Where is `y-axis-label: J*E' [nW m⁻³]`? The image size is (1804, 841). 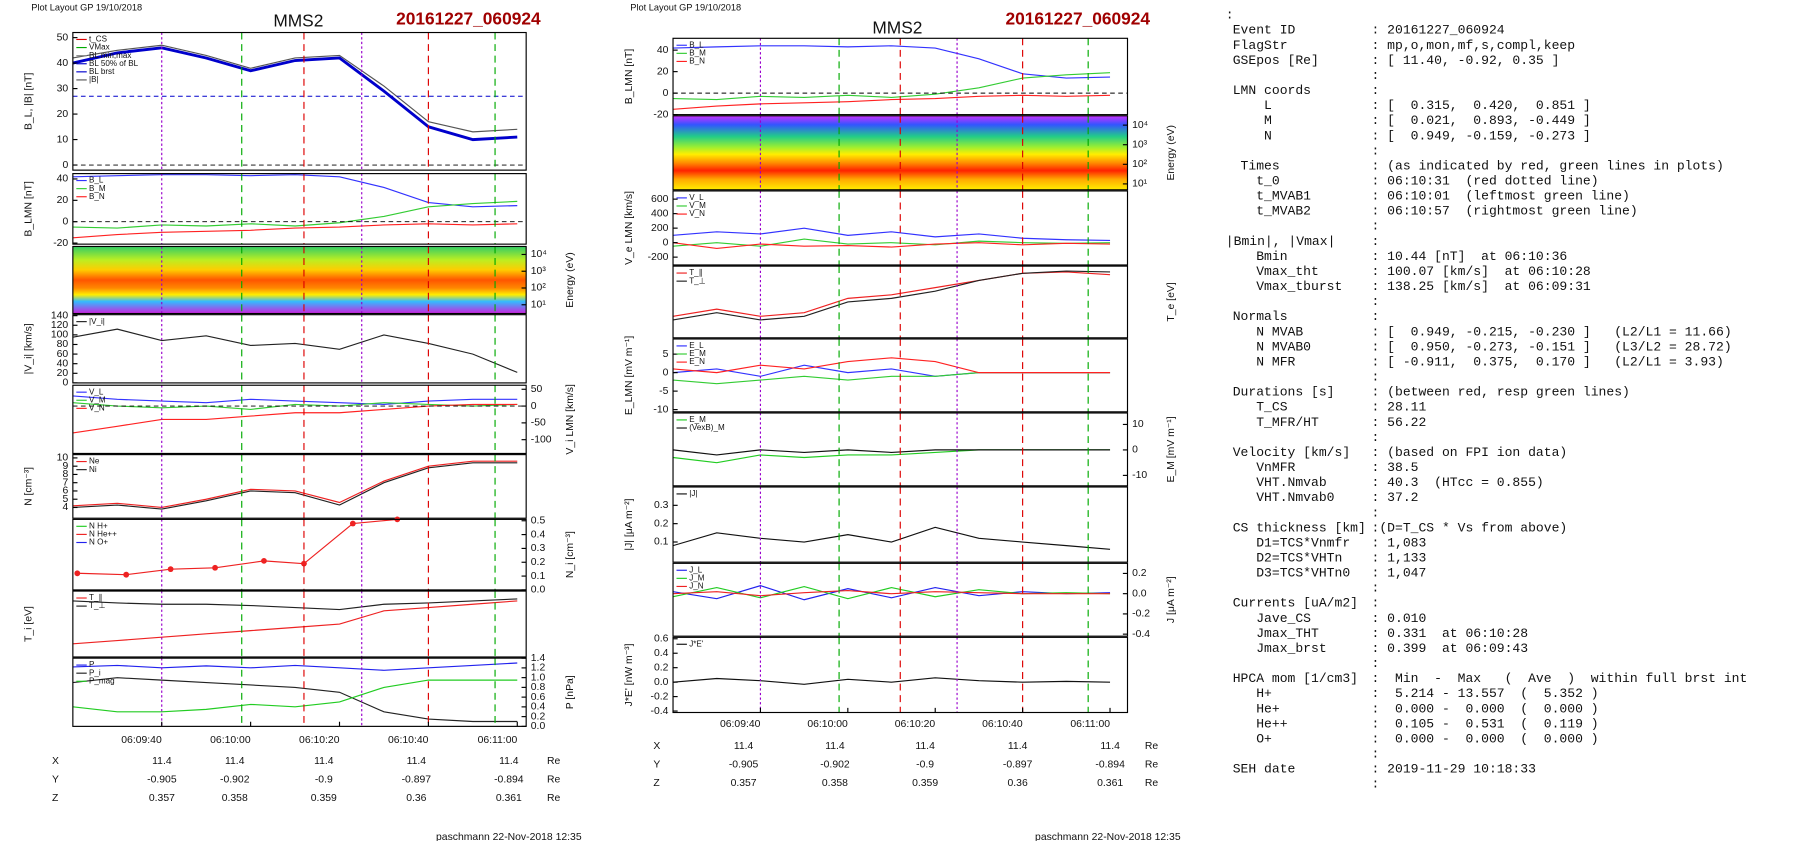
y-axis-label: J*E' [nW m⁻³] is located at coordinates (629, 674).